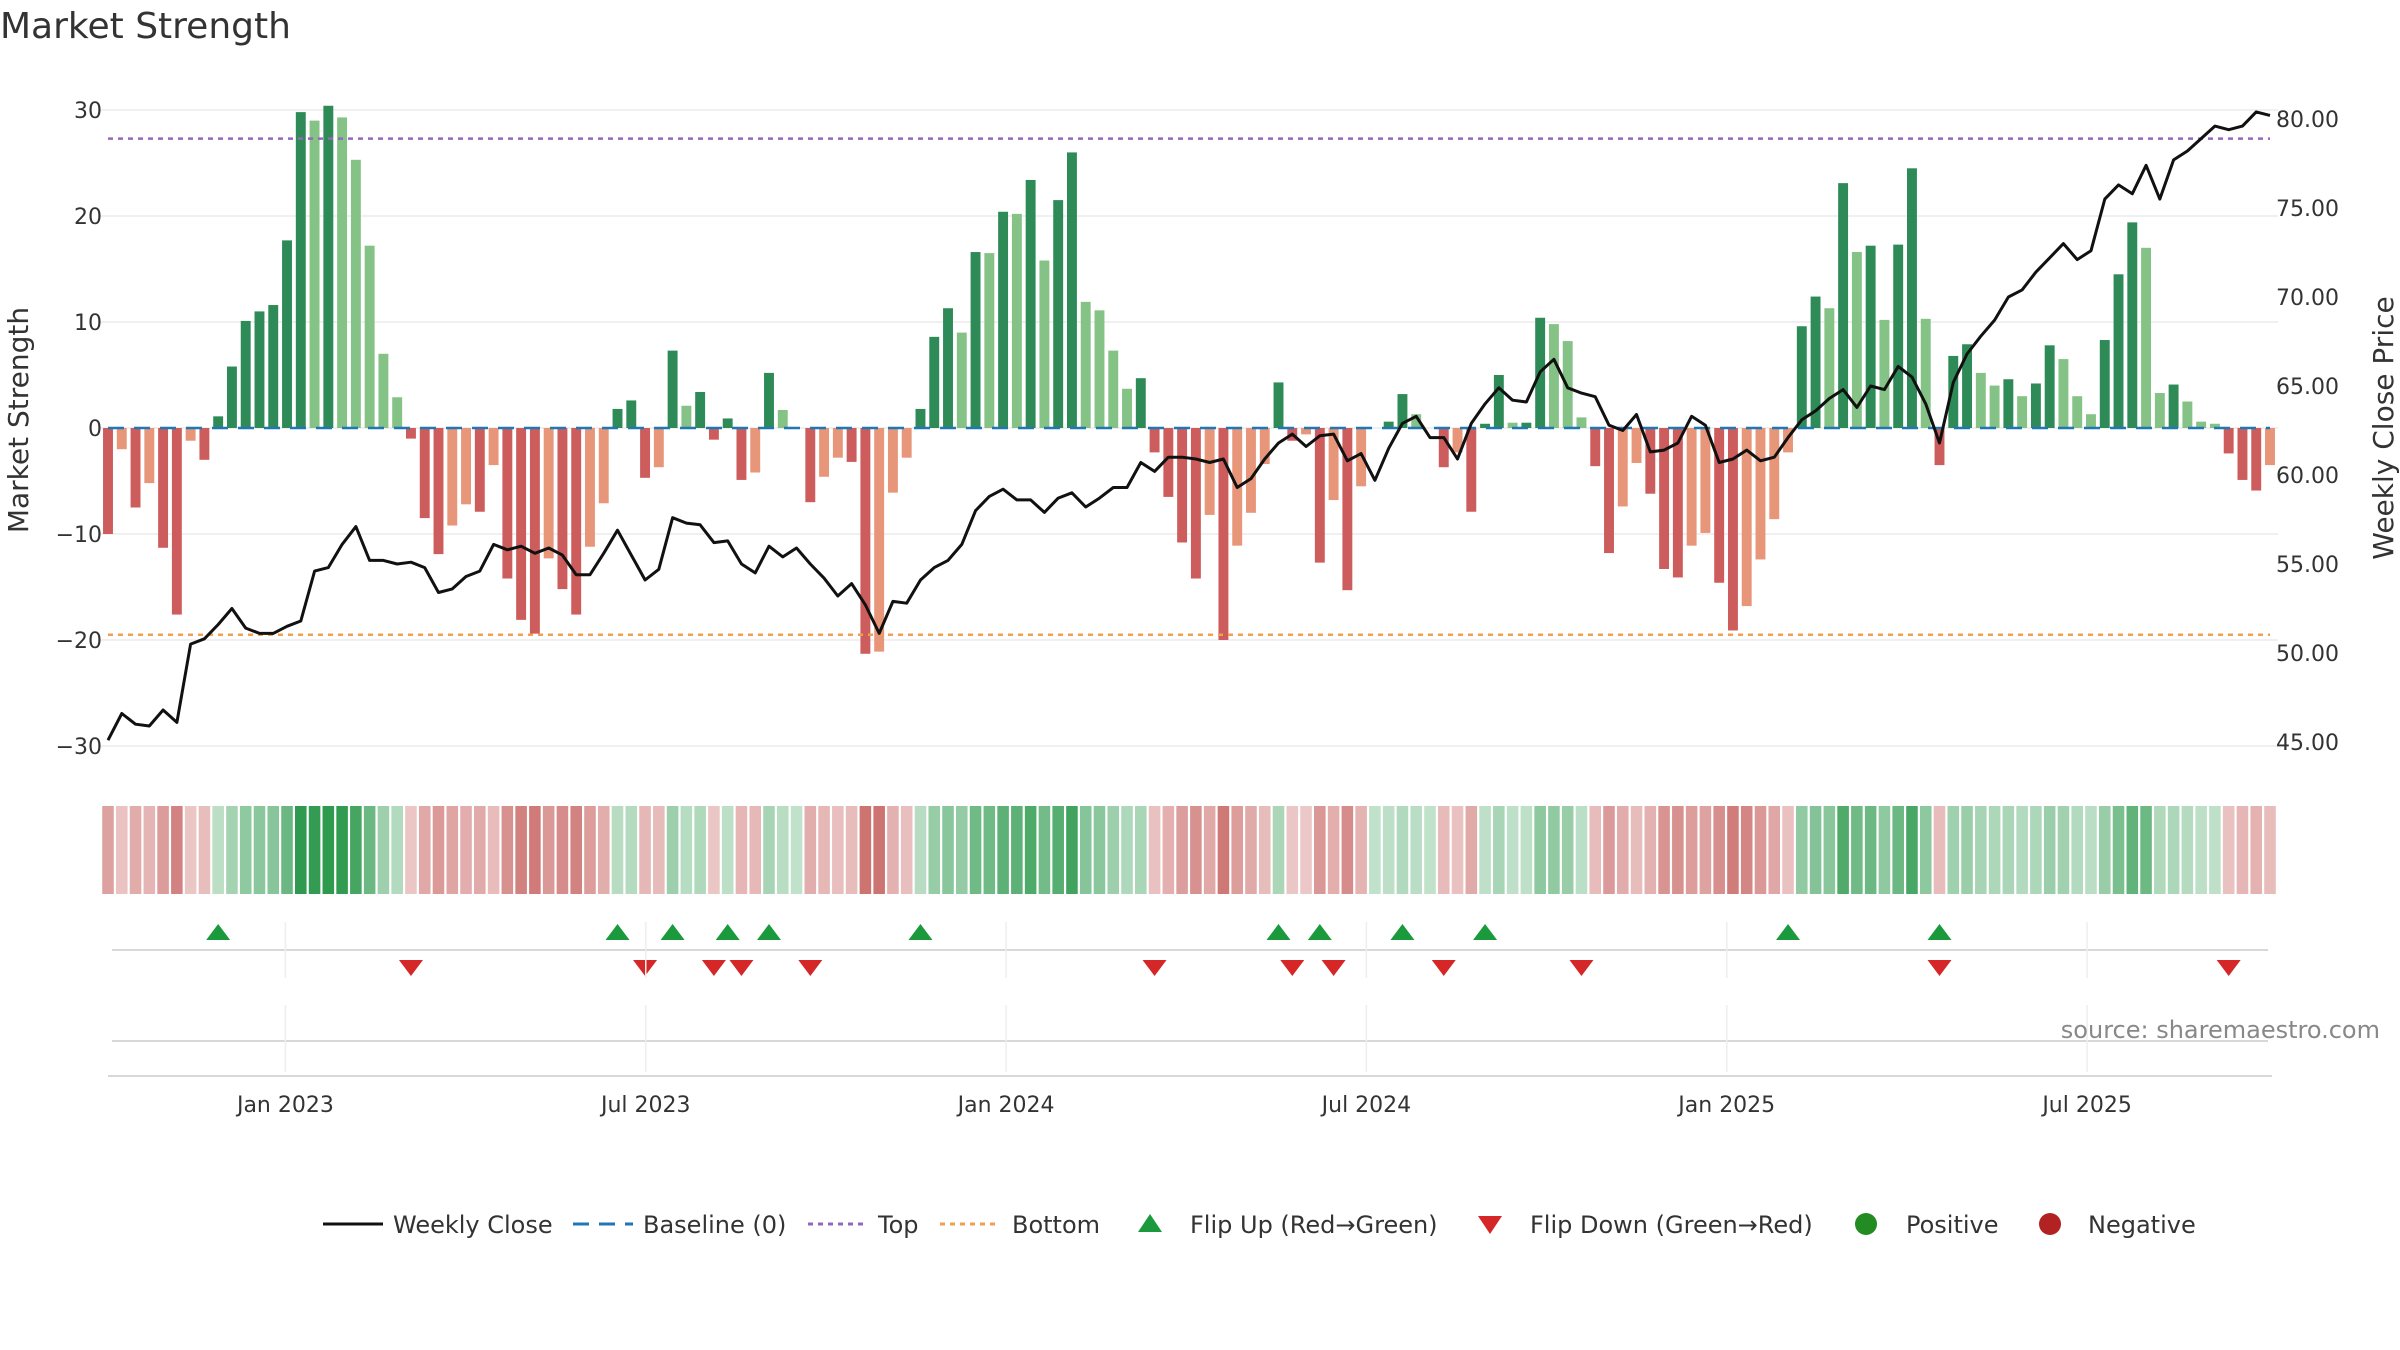  Describe the element at coordinates (88, 323) in the screenshot. I see `y-tick-label: 10` at that location.